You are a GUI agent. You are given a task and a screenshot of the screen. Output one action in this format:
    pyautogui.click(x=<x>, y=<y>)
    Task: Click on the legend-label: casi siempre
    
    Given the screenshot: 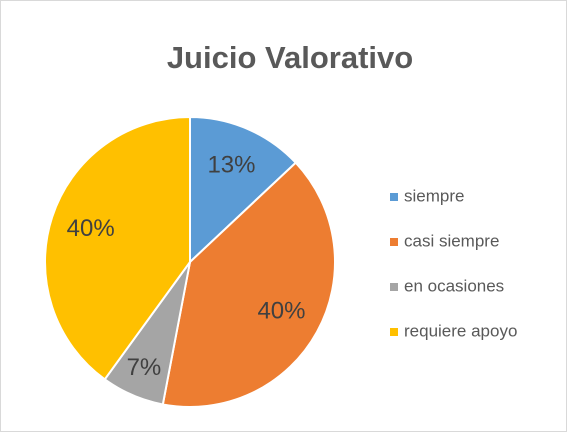 What is the action you would take?
    pyautogui.click(x=451, y=240)
    